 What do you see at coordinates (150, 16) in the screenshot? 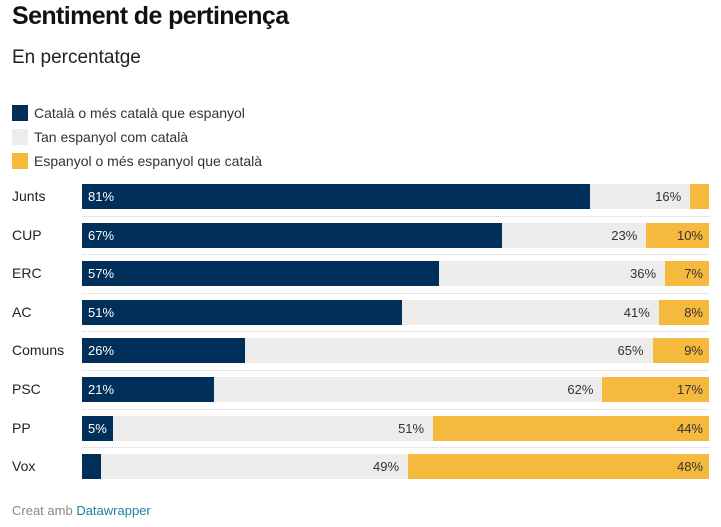
I see `chart-title: Sentiment de pertinença` at bounding box center [150, 16].